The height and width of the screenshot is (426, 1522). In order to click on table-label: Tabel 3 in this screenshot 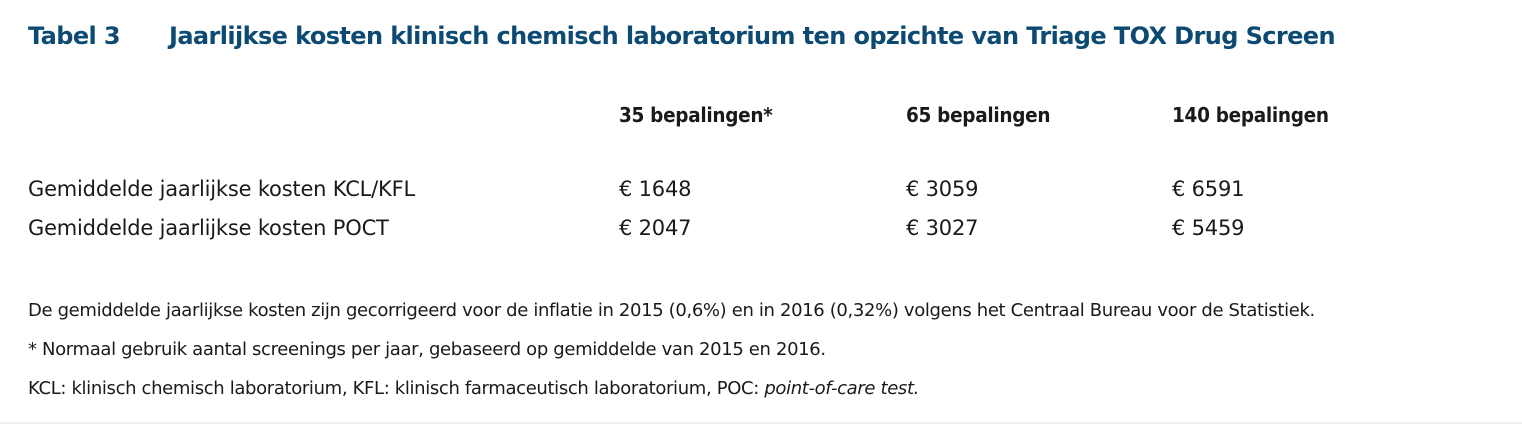, I will do `click(74, 36)`.